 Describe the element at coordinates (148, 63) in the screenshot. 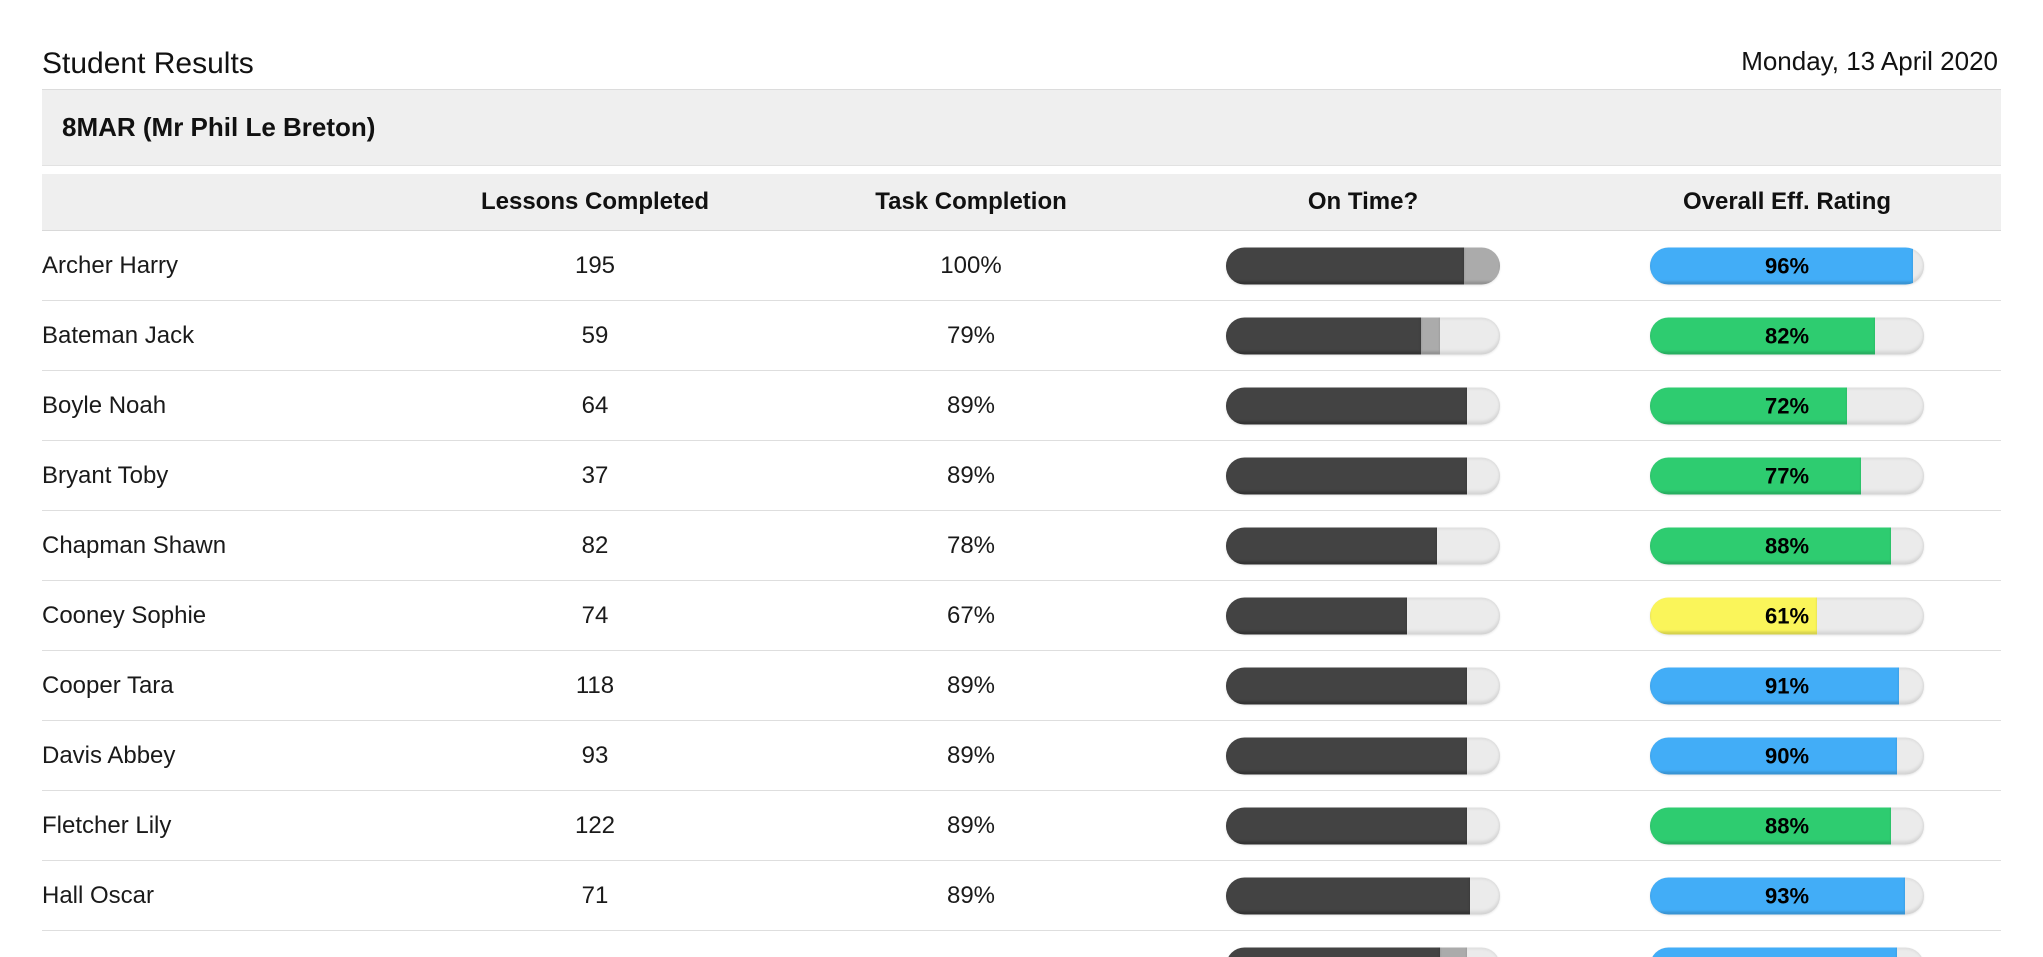

I see `page-title: Student Results` at that location.